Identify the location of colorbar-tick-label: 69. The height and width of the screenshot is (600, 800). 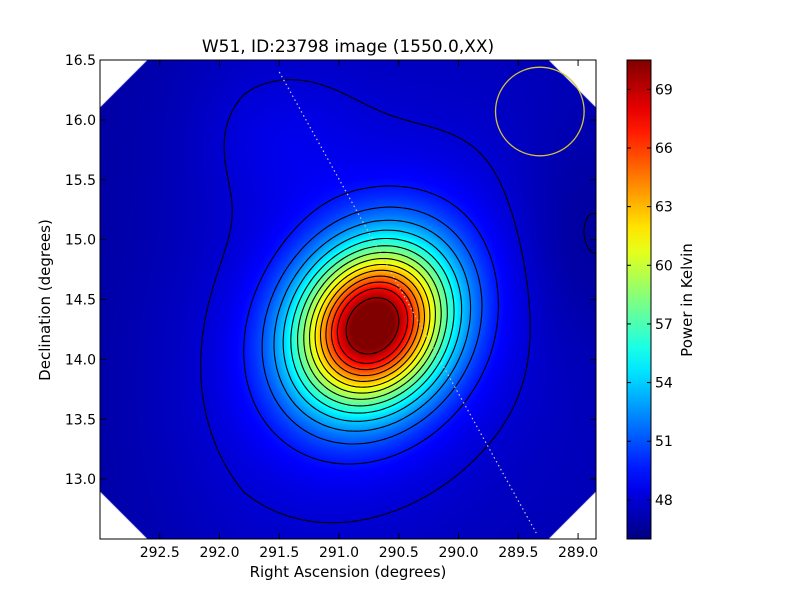
(664, 90).